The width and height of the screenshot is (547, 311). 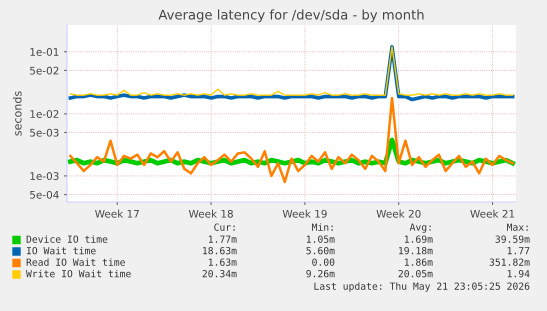 I want to click on legend-label: Read IO Wait time, so click(x=75, y=262).